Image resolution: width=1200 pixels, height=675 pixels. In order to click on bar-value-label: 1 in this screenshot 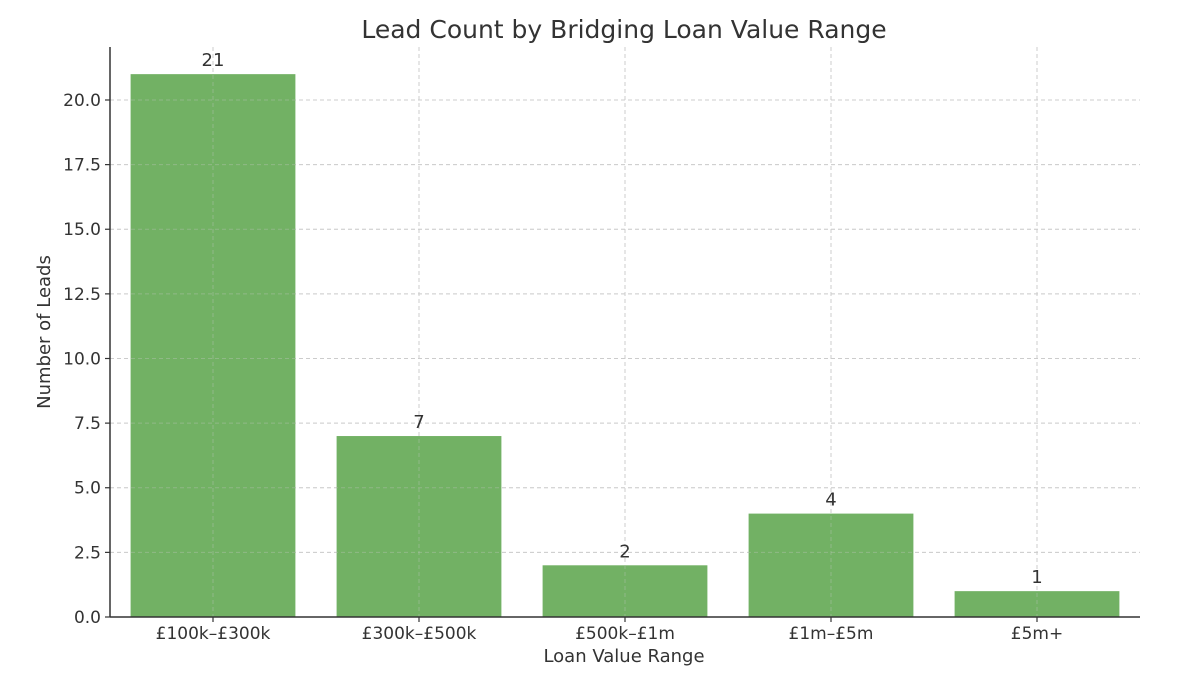, I will do `click(1036, 577)`.